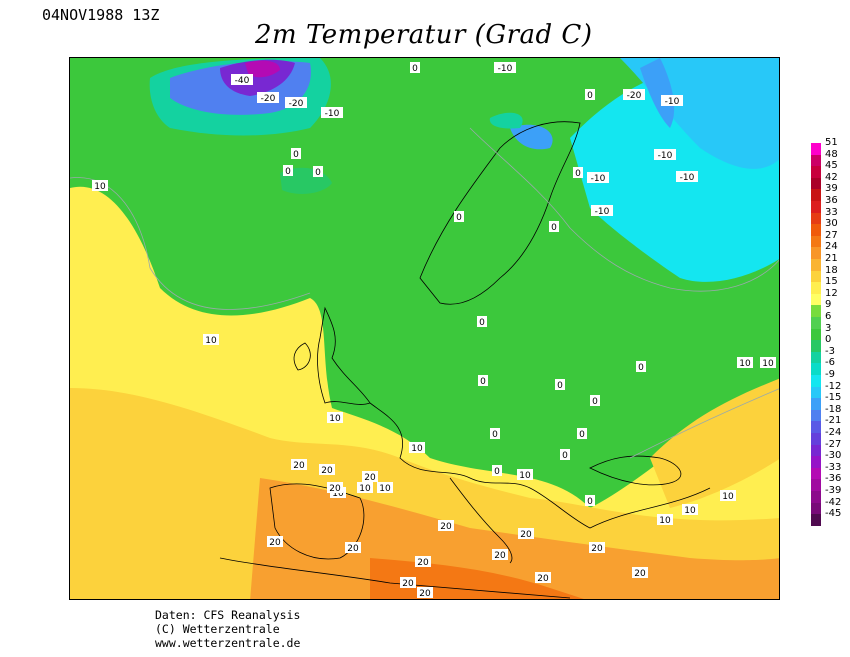 The width and height of the screenshot is (850, 657). What do you see at coordinates (831, 282) in the screenshot?
I see `colorbar-label: 15` at bounding box center [831, 282].